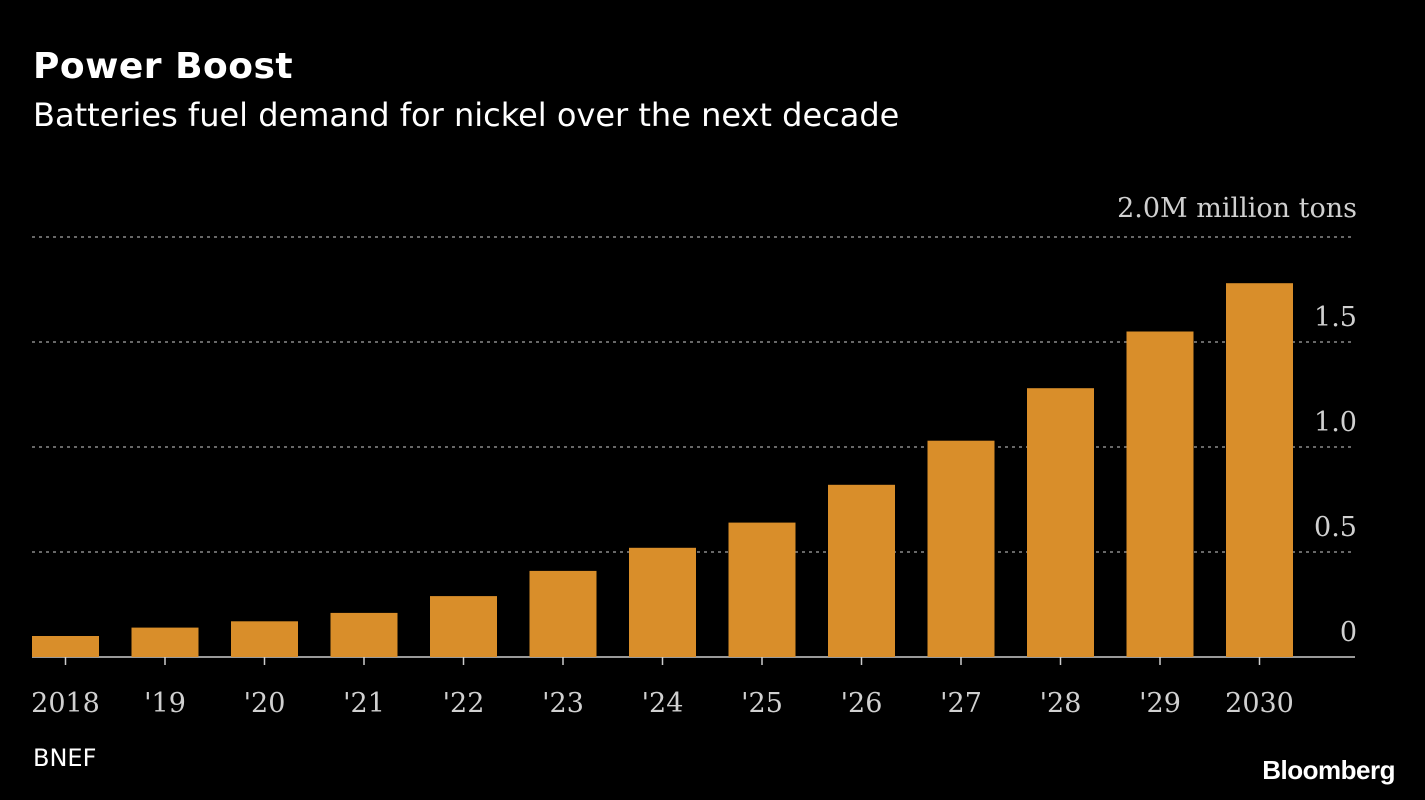 The width and height of the screenshot is (1425, 800). I want to click on y-tick-label: 0.5, so click(1335, 527).